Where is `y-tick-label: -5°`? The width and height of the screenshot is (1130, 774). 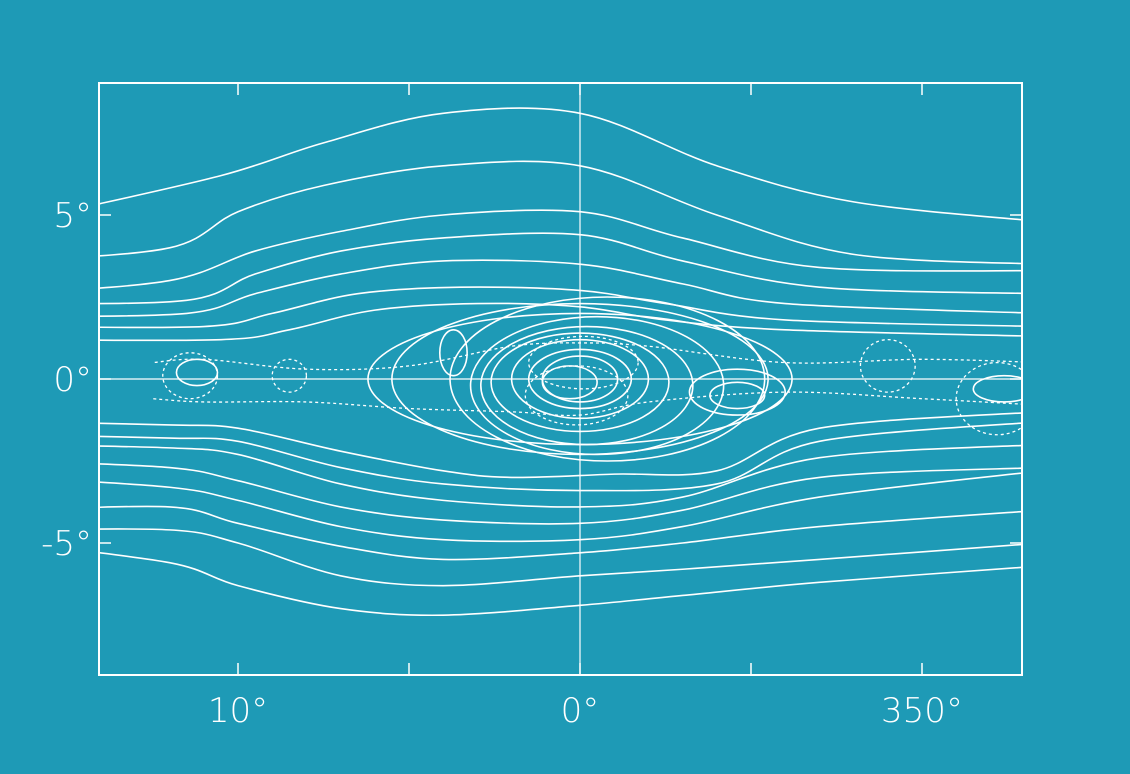
y-tick-label: -5° is located at coordinates (66, 544).